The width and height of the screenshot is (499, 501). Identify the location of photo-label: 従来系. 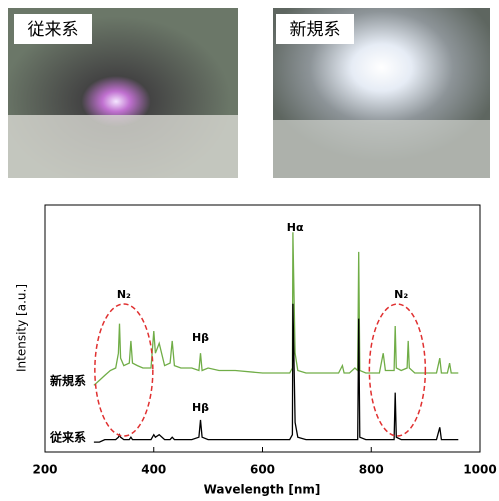
(53, 30).